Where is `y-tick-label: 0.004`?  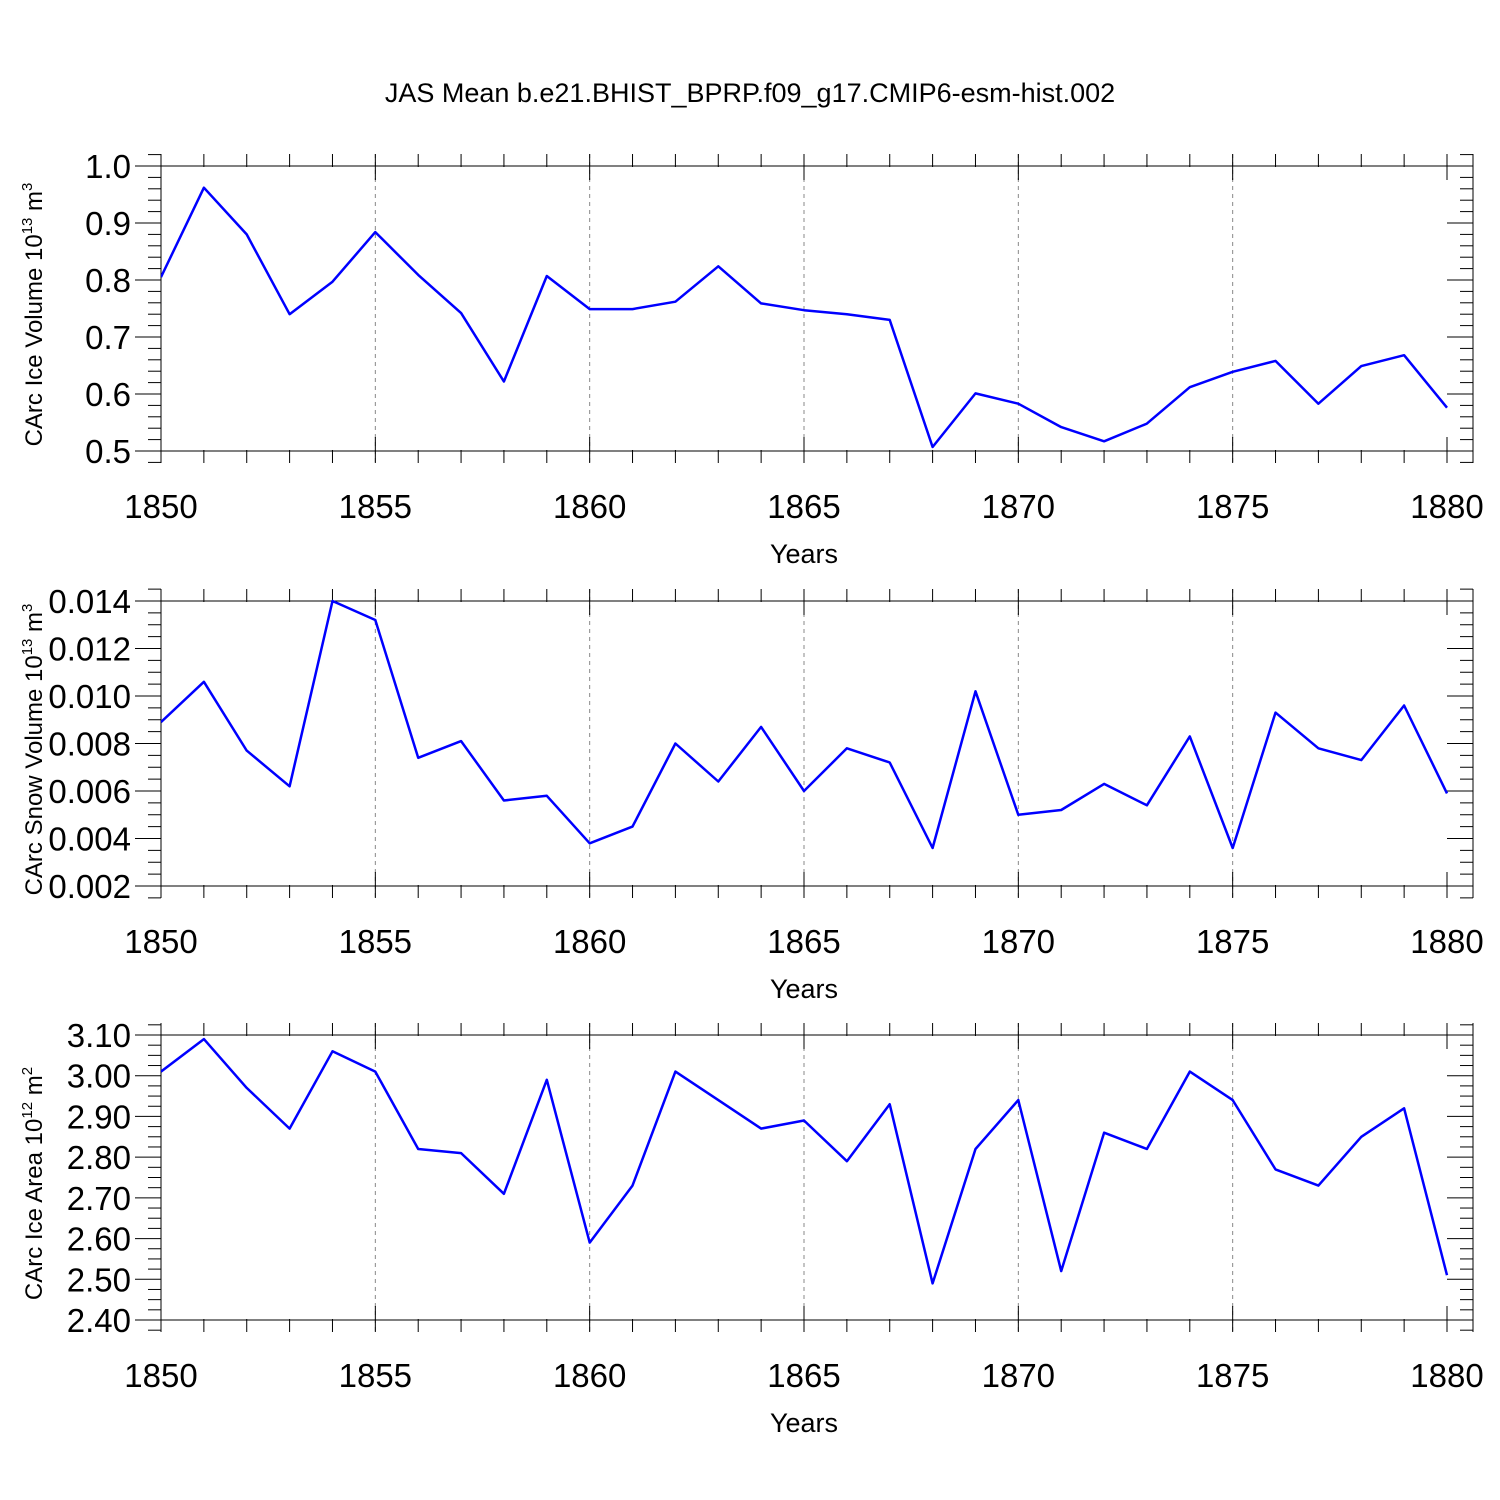
y-tick-label: 0.004 is located at coordinates (89, 839).